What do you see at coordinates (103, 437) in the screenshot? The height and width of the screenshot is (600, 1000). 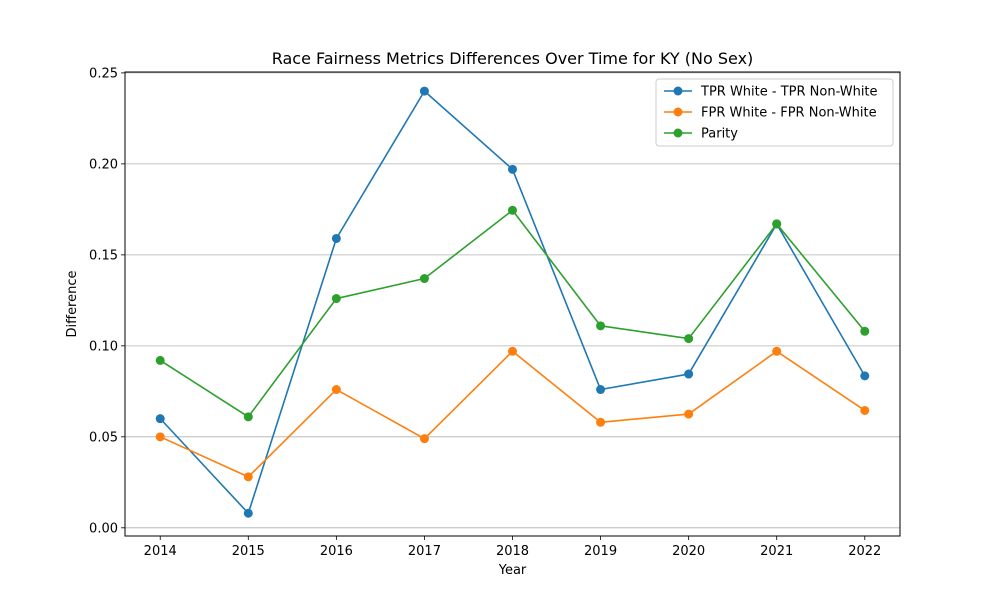 I see `y-tick-label: 0.05` at bounding box center [103, 437].